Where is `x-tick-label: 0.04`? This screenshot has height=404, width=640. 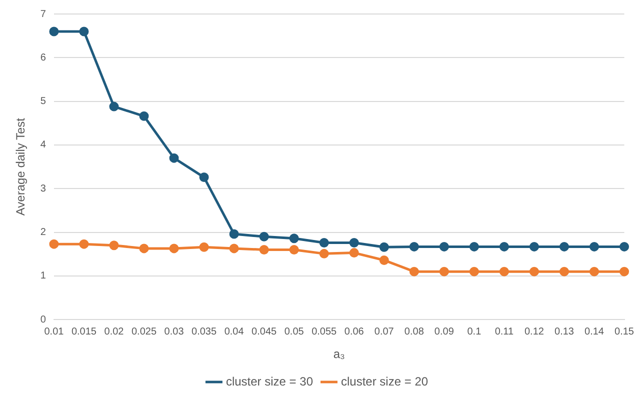 x-tick-label: 0.04 is located at coordinates (234, 332).